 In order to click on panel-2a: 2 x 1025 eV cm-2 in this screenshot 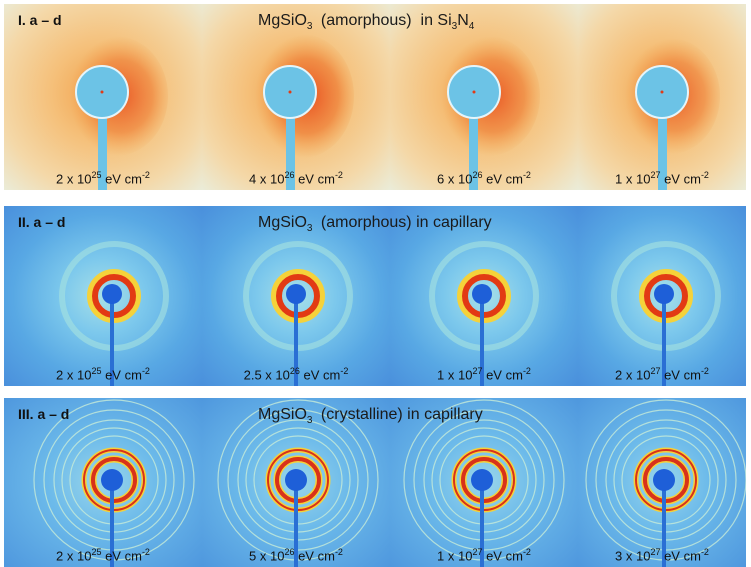, I will do `click(103, 296)`.